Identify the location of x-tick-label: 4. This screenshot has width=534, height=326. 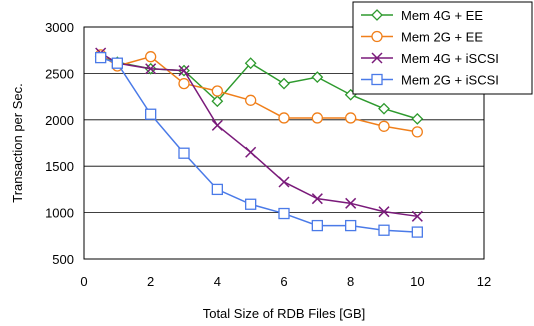
(217, 281).